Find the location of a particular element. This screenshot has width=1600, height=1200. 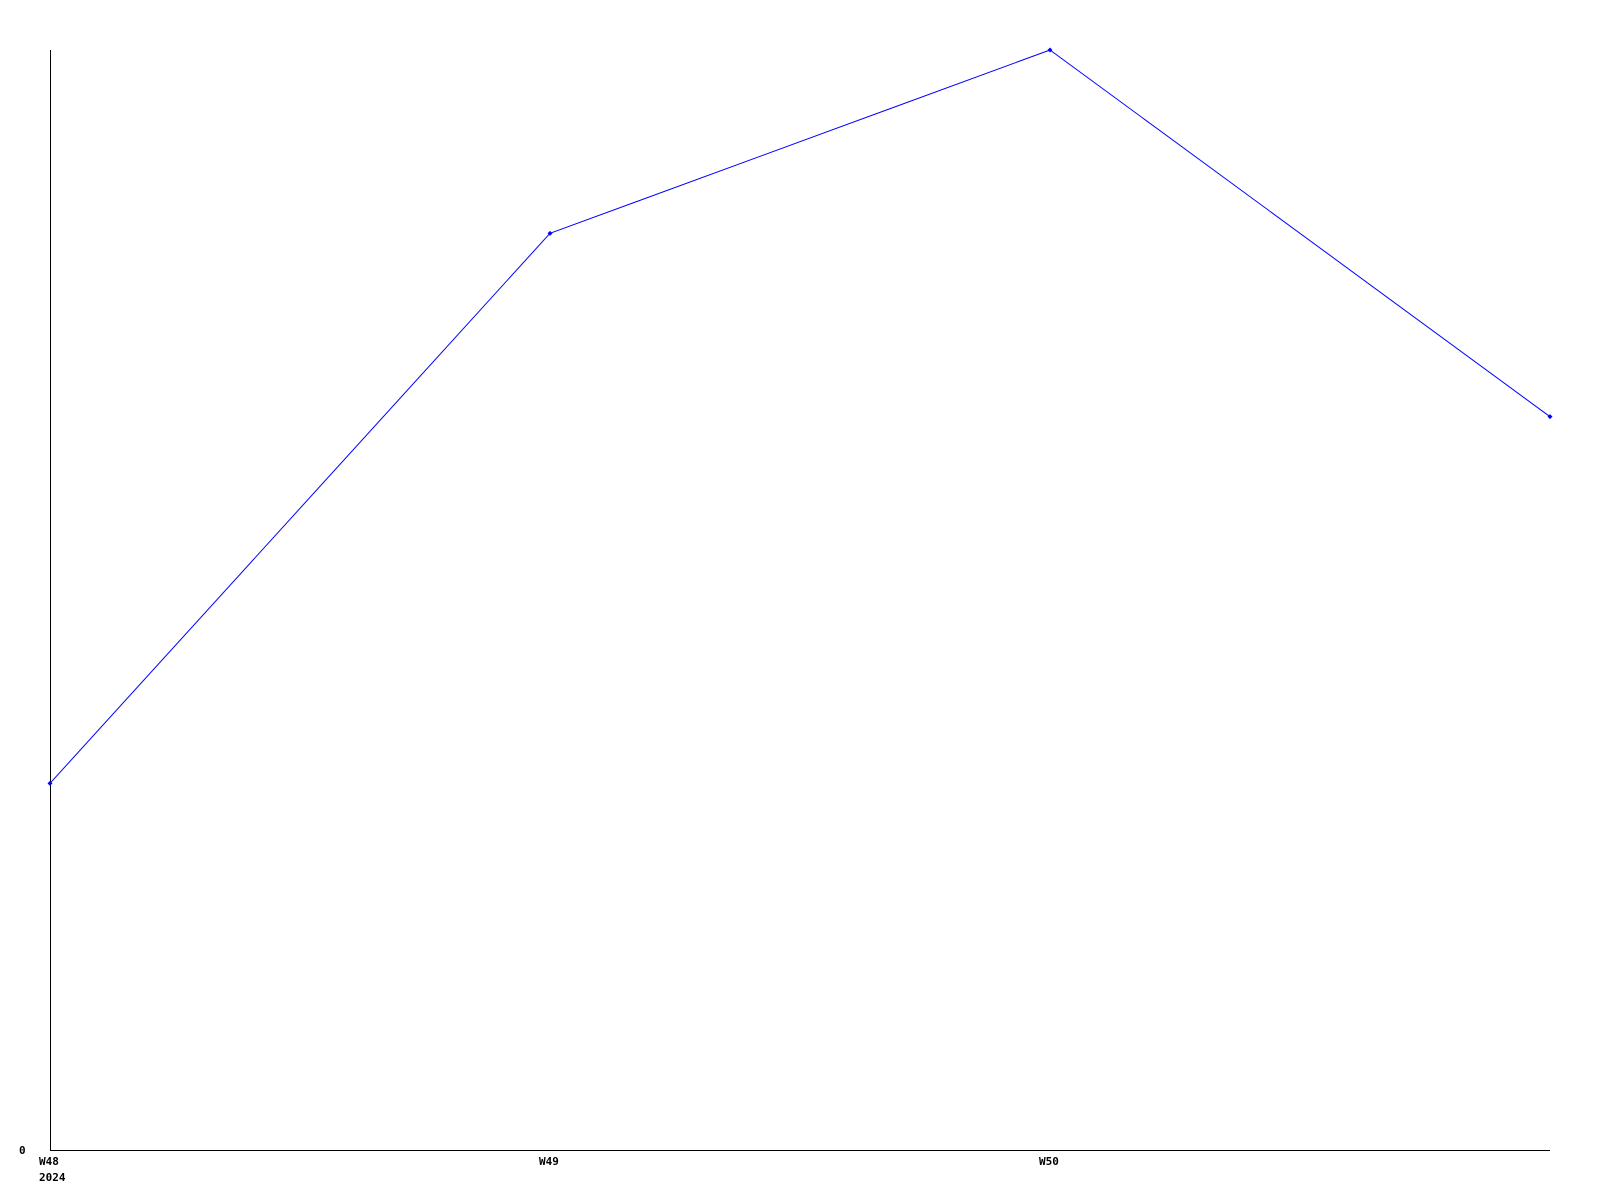

x-tick-sublabel: 2024 is located at coordinates (52, 1177).